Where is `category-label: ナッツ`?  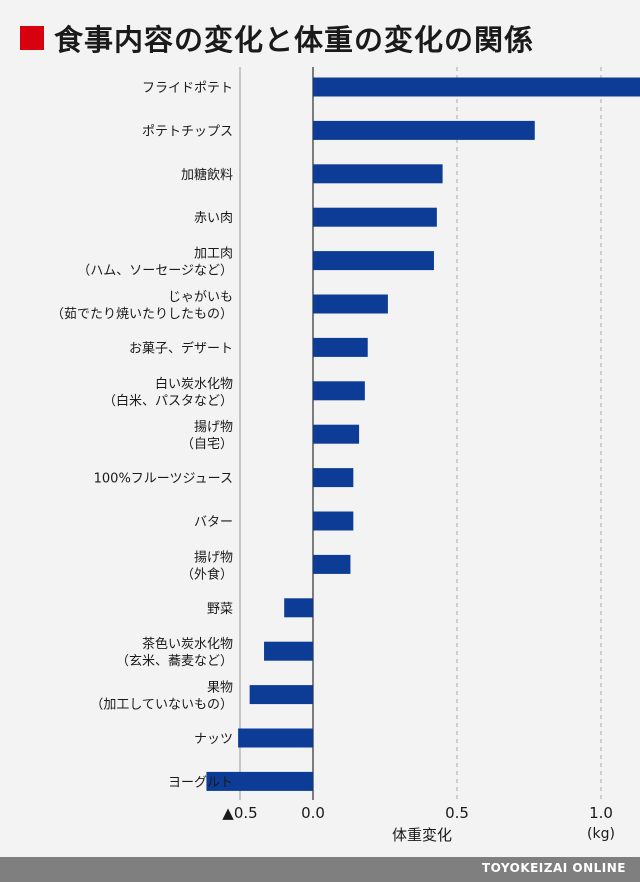 category-label: ナッツ is located at coordinates (213, 739).